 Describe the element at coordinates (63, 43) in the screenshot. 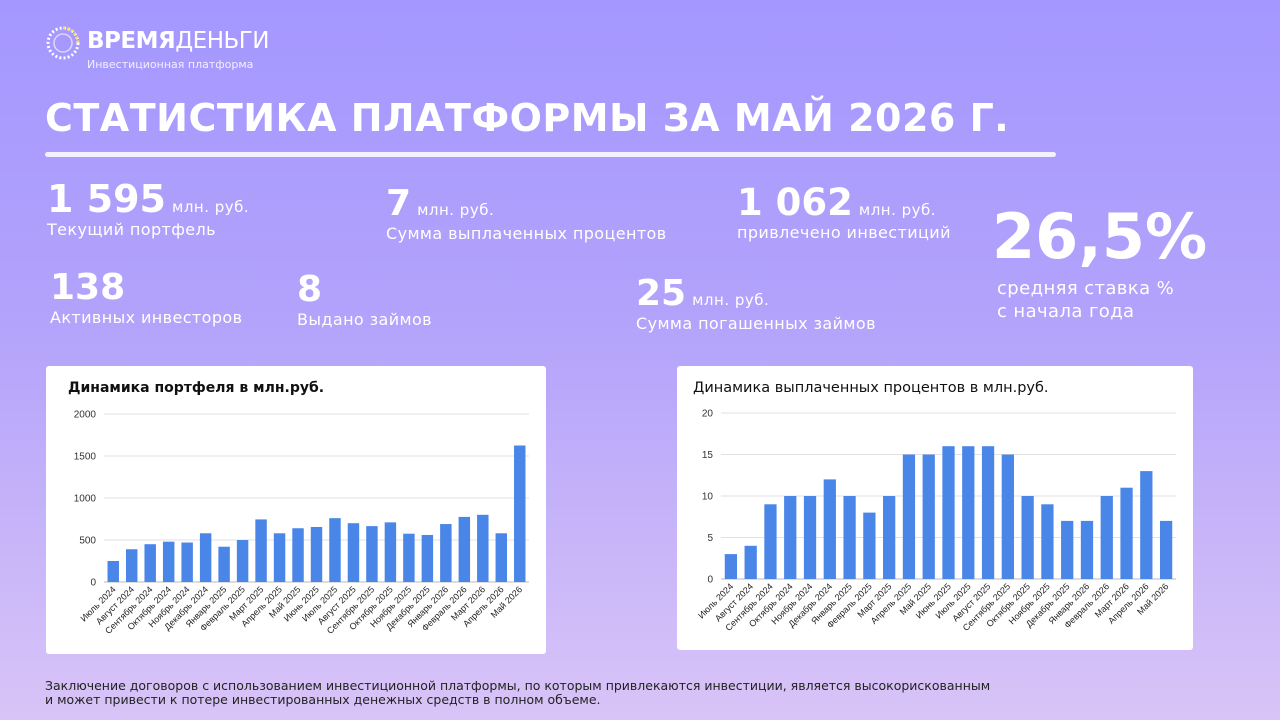

I see `sunburst-icon` at that location.